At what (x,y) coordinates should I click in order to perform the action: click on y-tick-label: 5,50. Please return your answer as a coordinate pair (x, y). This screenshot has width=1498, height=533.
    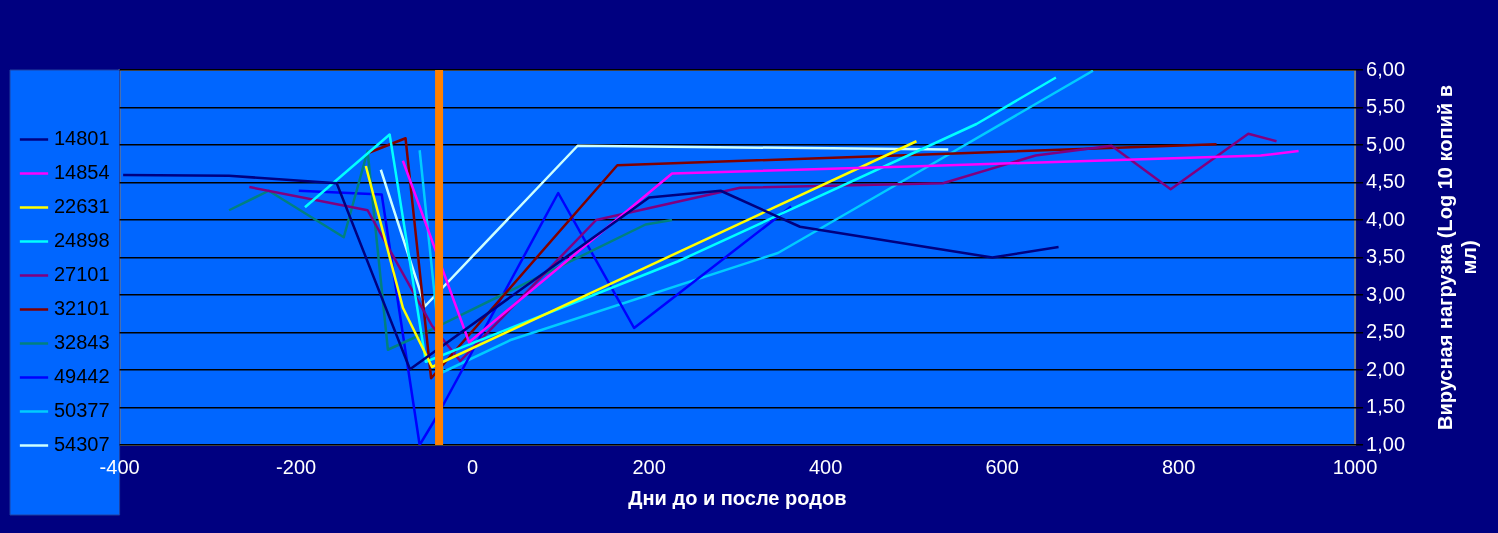
    Looking at the image, I should click on (1386, 106).